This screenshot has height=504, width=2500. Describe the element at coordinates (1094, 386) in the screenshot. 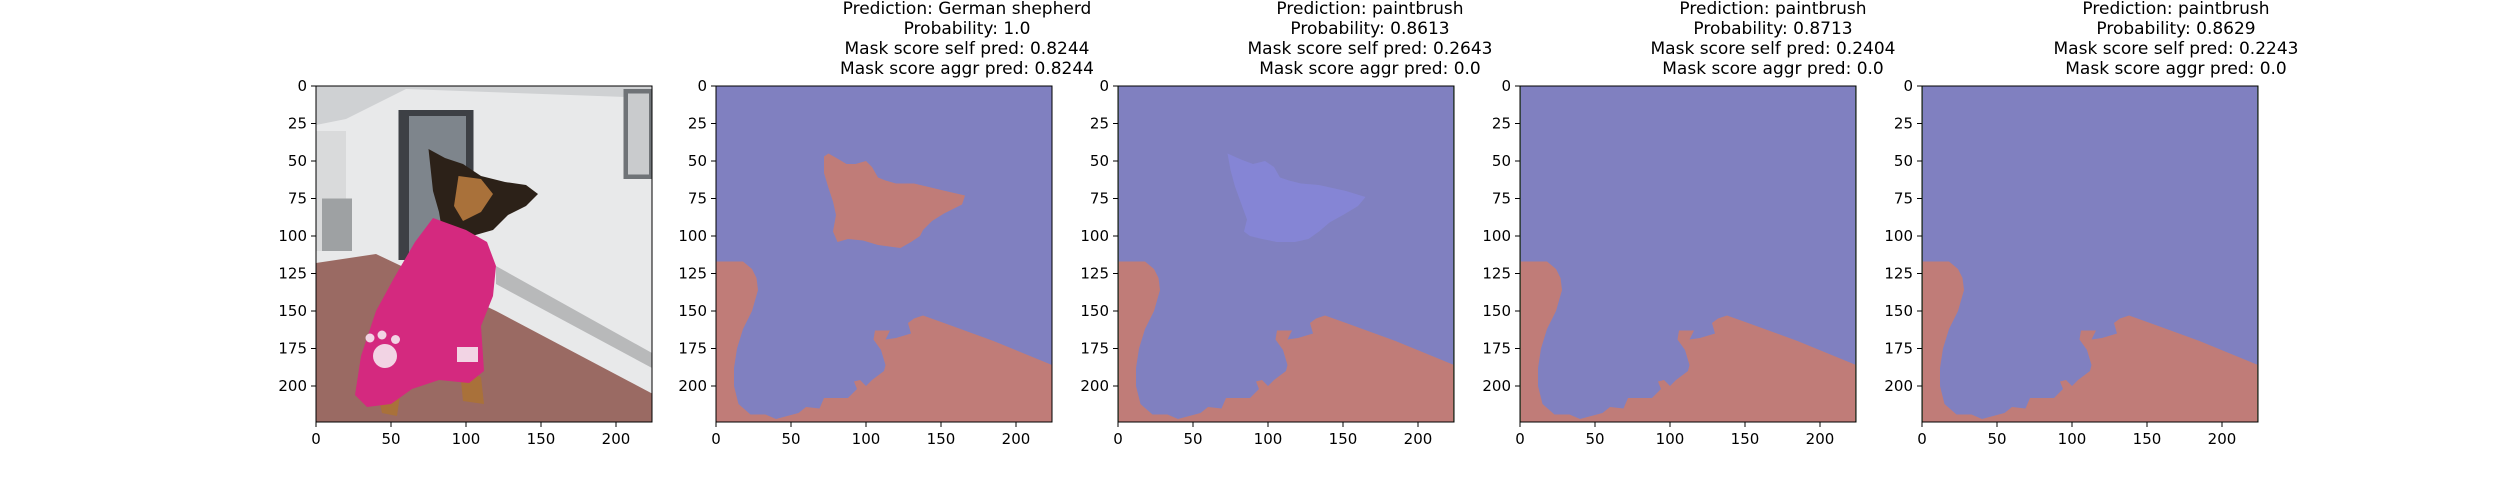

I see `panel-3-y-tick-label-8: 200` at that location.